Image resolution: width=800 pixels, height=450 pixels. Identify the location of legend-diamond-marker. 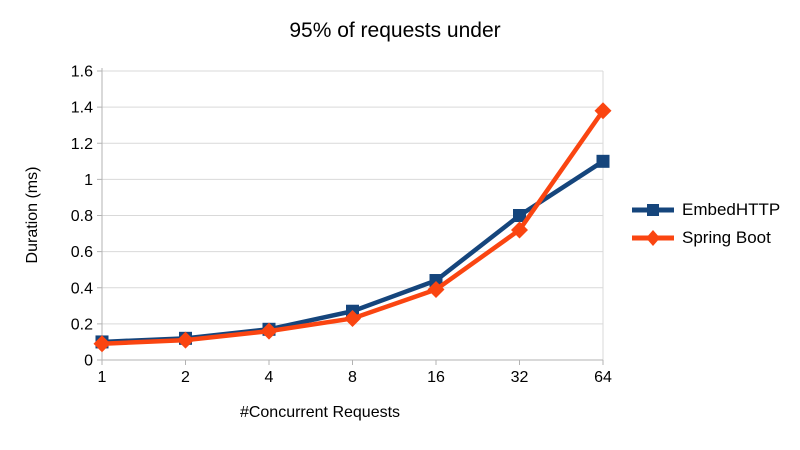
(653, 237).